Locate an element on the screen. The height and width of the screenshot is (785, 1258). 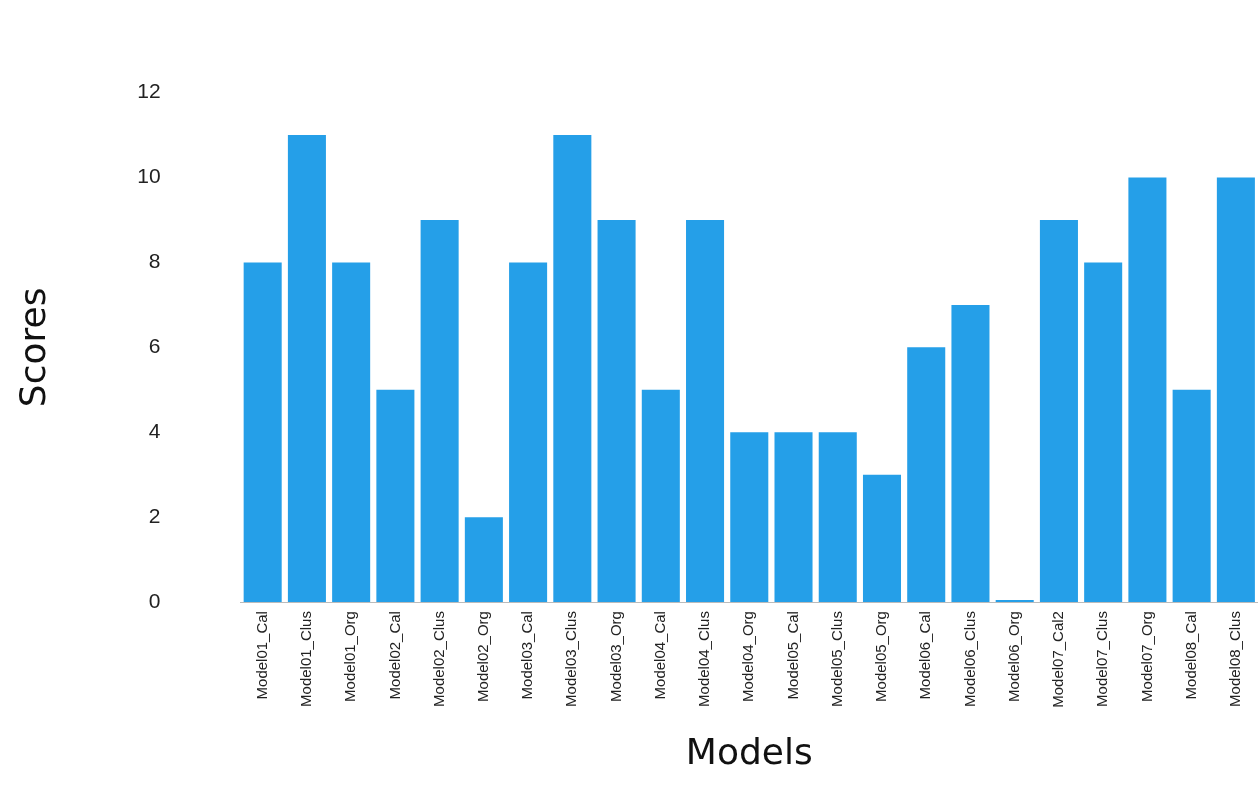
y-tick-label: 12 is located at coordinates (149, 91).